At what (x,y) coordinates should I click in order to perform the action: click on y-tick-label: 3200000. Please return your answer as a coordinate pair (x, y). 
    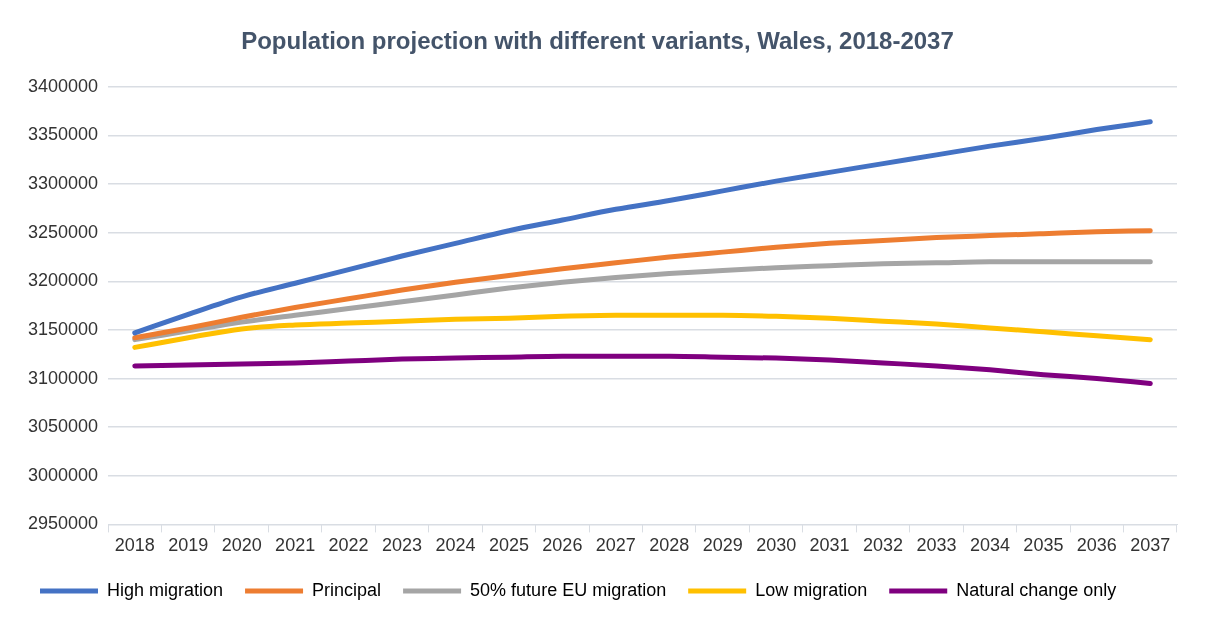
    Looking at the image, I should click on (63, 280).